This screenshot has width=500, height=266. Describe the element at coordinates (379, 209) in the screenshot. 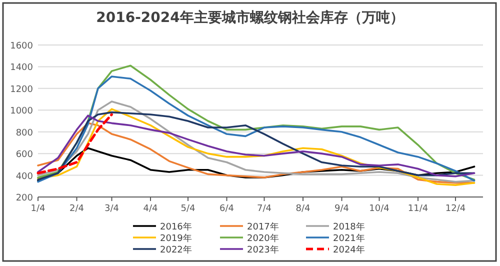

I see `x-tick-label: 10/4` at that location.